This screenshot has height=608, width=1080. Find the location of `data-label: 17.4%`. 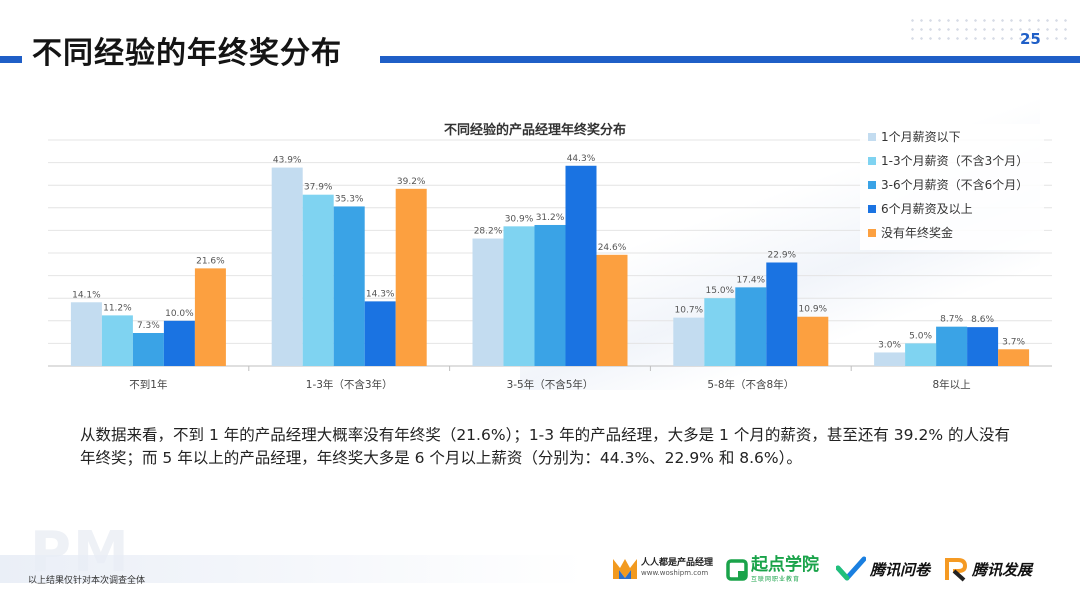

data-label: 17.4% is located at coordinates (751, 280).